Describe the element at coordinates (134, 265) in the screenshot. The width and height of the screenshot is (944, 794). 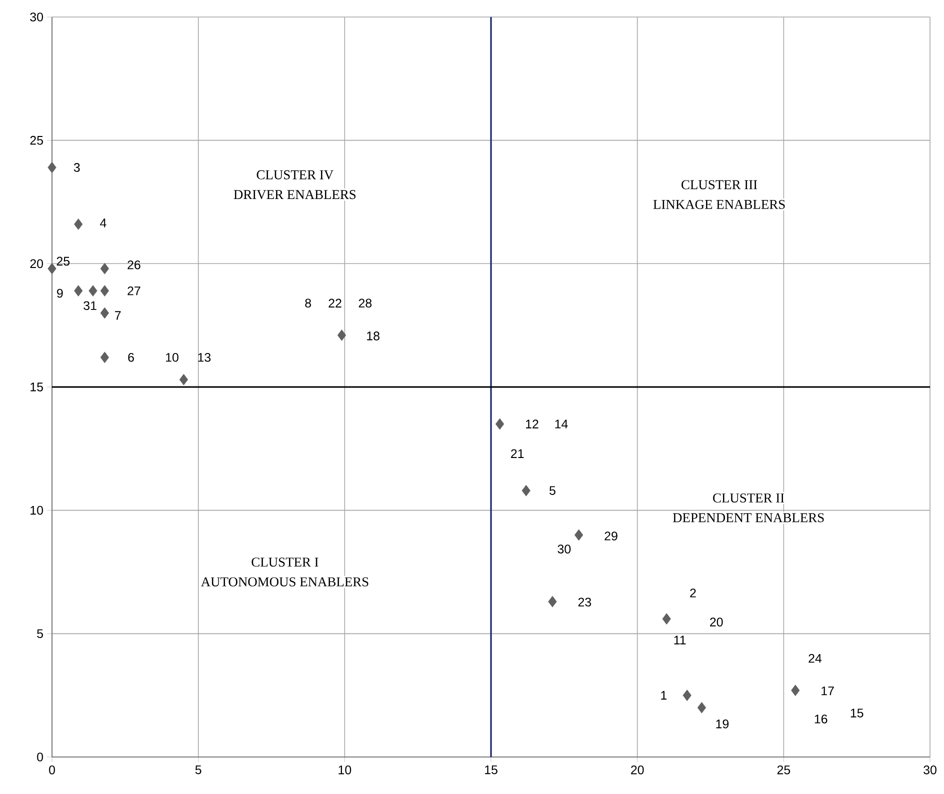
I see `annotation: 26` at that location.